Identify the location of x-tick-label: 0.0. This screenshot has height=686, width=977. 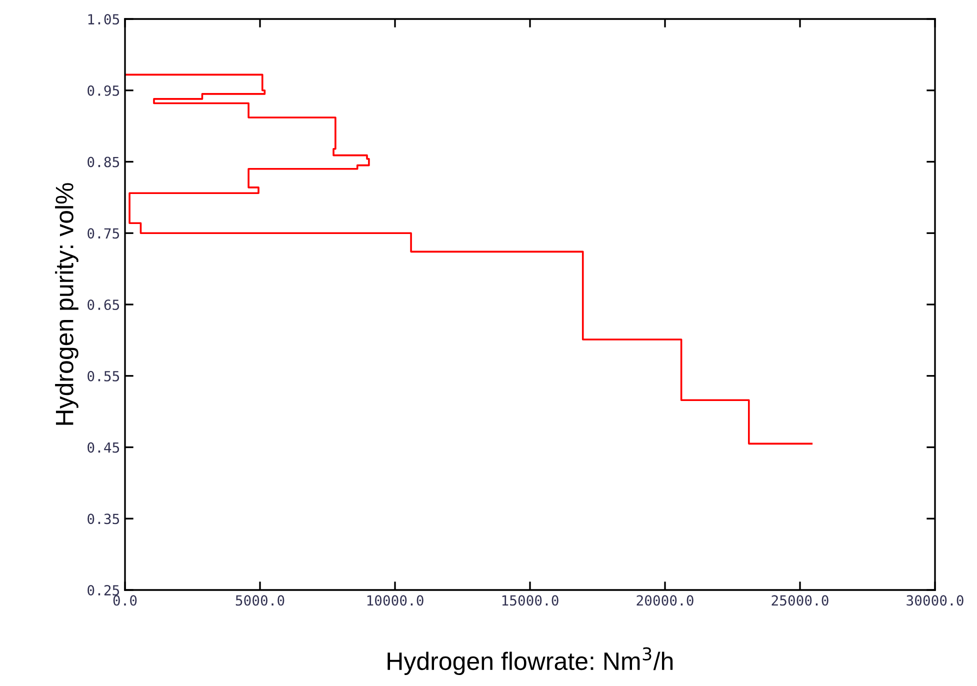
(125, 600).